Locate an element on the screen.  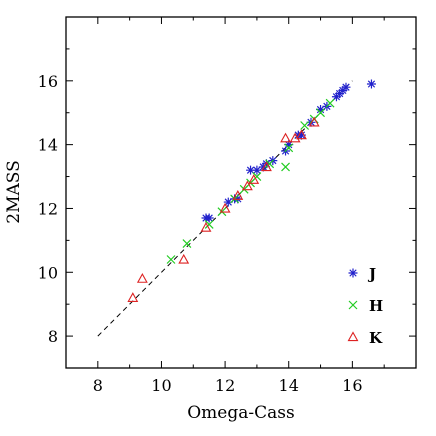
x-tick-label: 16 is located at coordinates (352, 385).